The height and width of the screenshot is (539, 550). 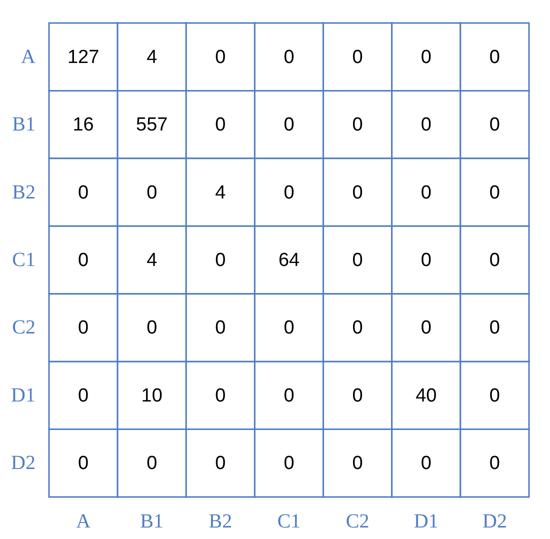 What do you see at coordinates (28, 57) in the screenshot?
I see `y-tick-label: A` at bounding box center [28, 57].